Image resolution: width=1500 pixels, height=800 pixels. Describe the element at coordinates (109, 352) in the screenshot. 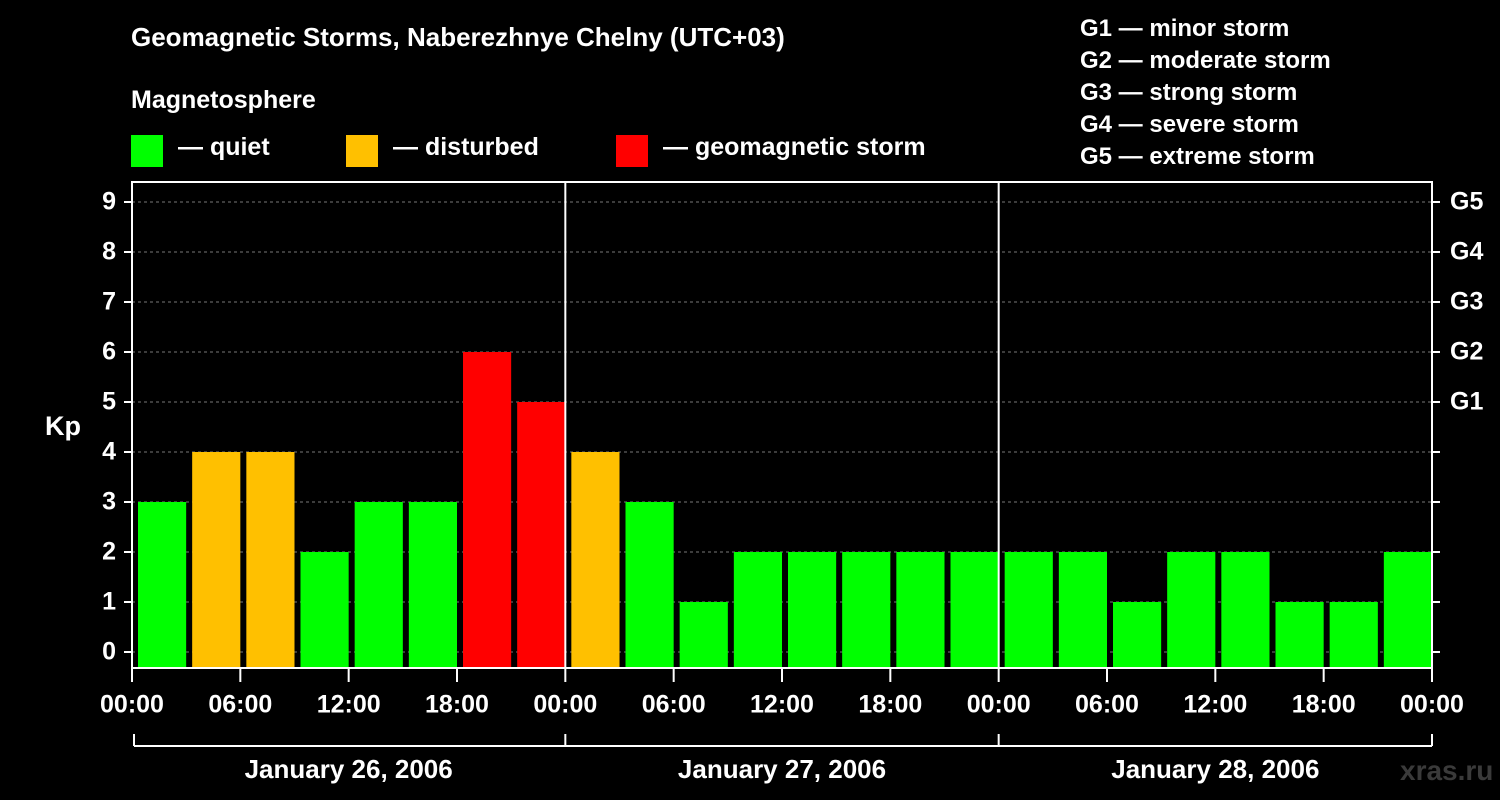

I see `y-tick-label: 6` at that location.